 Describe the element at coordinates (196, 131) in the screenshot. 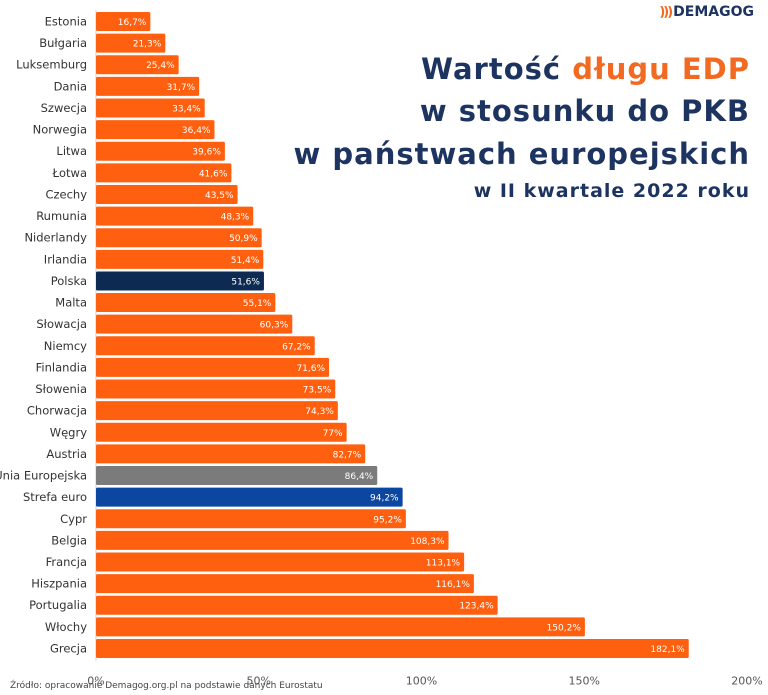

I see `value-label: 36,4%` at that location.